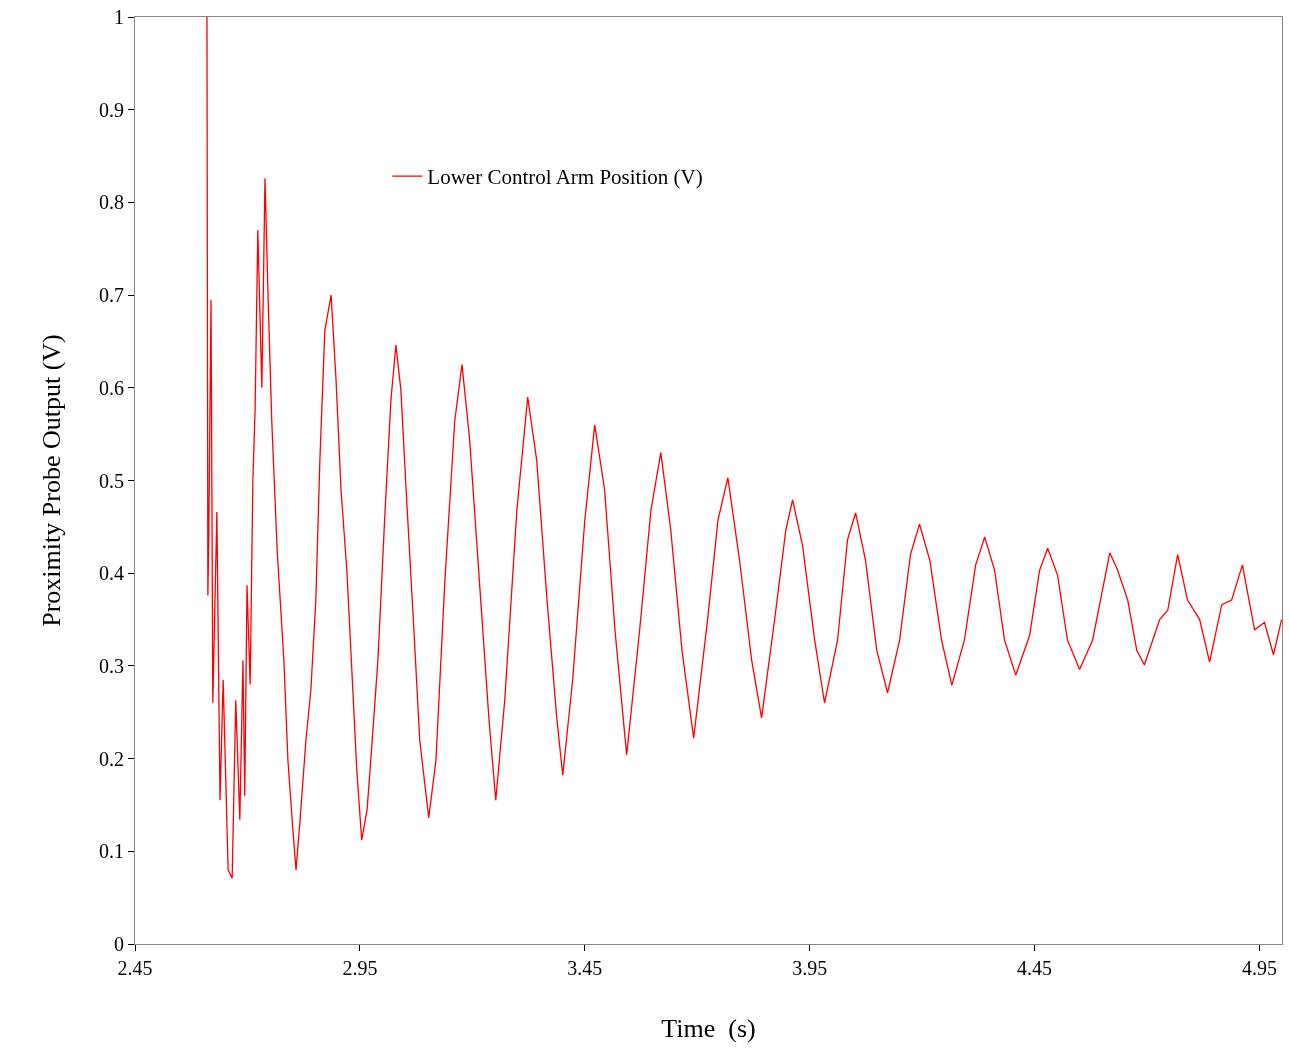 This screenshot has width=1289, height=1057. Describe the element at coordinates (52, 480) in the screenshot. I see `y-axis-title: Proximity Probe Output (V)` at that location.